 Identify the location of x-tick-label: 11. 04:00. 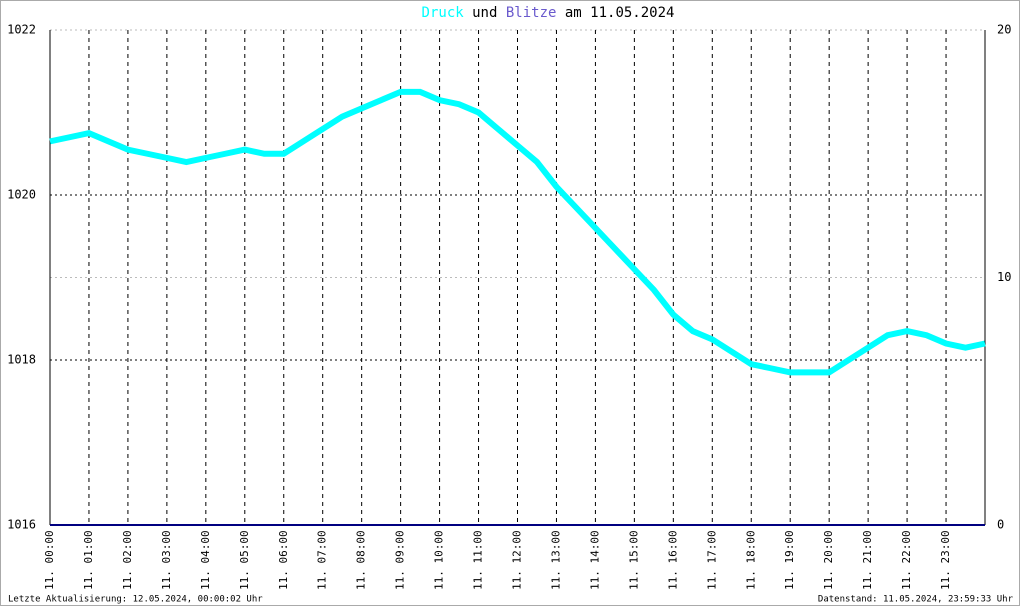
(205, 560).